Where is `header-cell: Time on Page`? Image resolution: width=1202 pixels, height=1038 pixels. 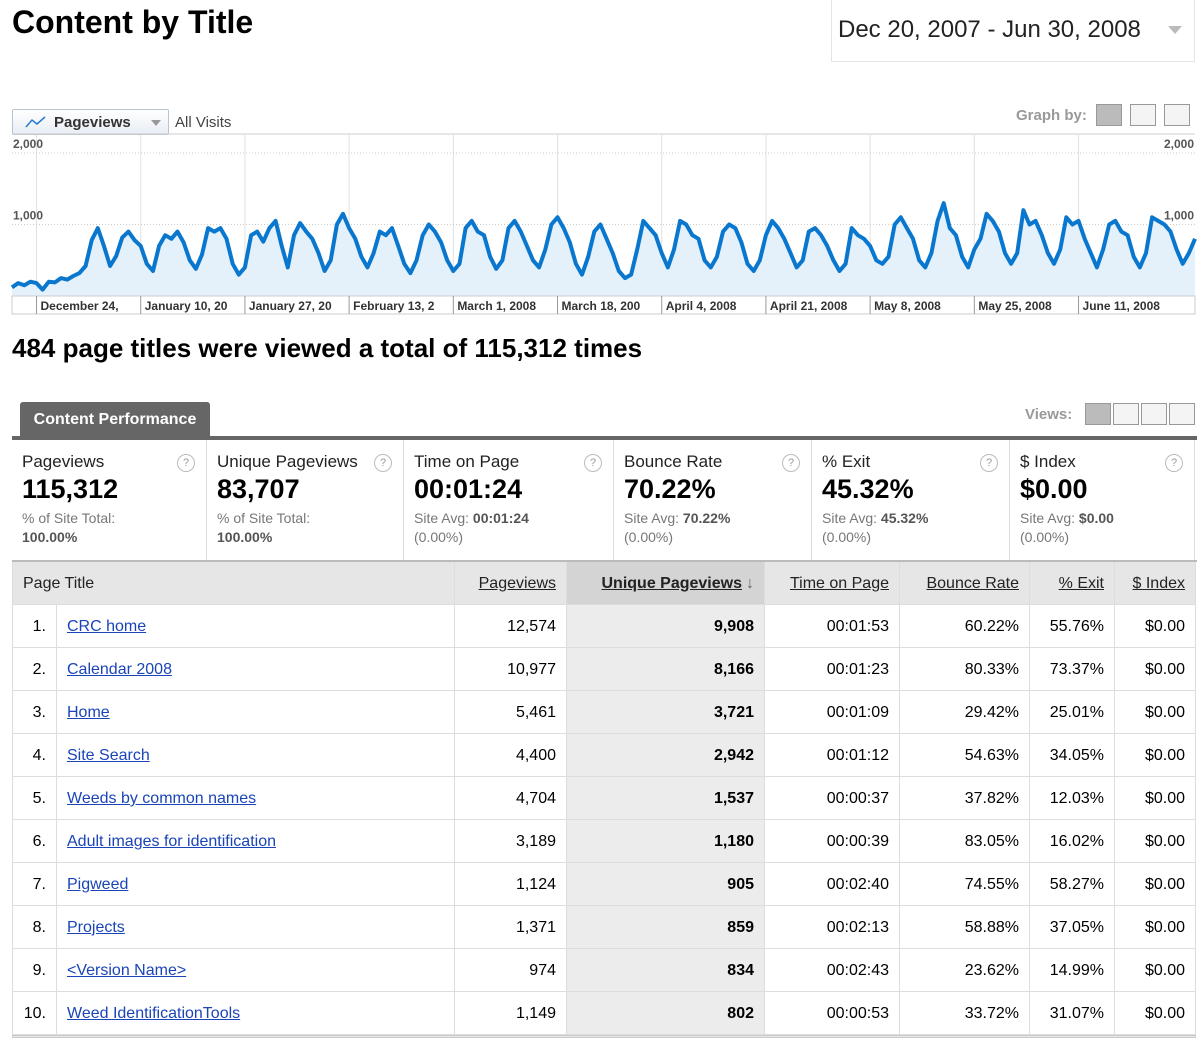 header-cell: Time on Page is located at coordinates (832, 583).